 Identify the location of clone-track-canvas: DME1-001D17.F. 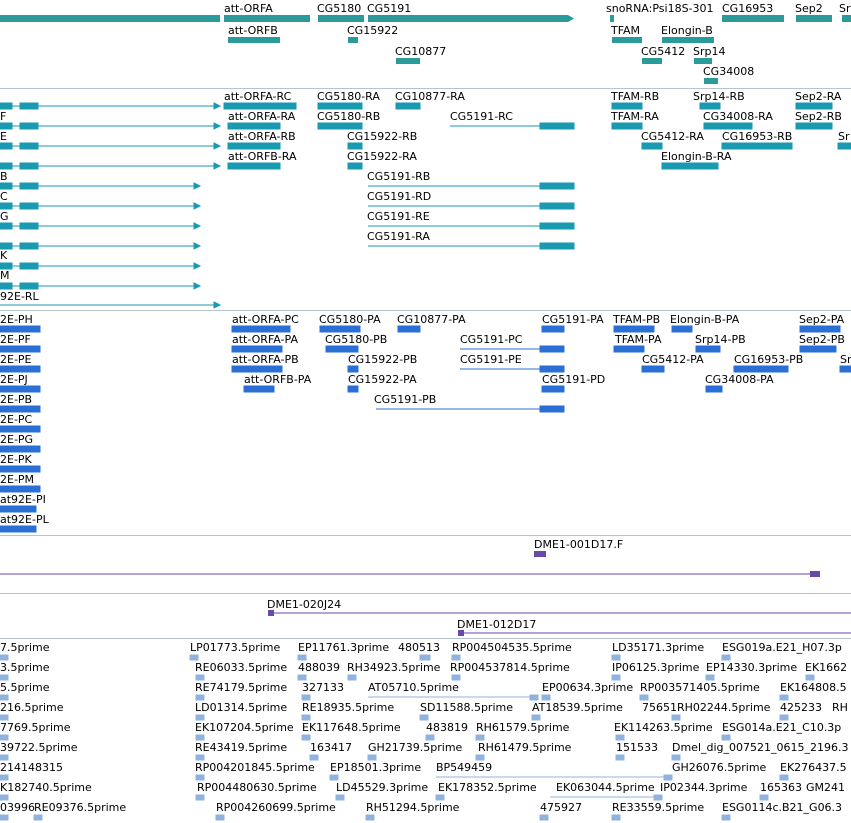
(425, 561).